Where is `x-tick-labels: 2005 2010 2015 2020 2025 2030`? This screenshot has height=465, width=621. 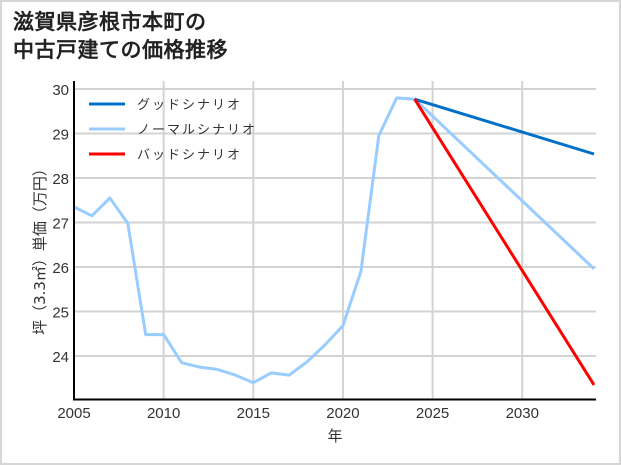
x-tick-labels: 2005 2010 2015 2020 2025 2030 is located at coordinates (298, 413).